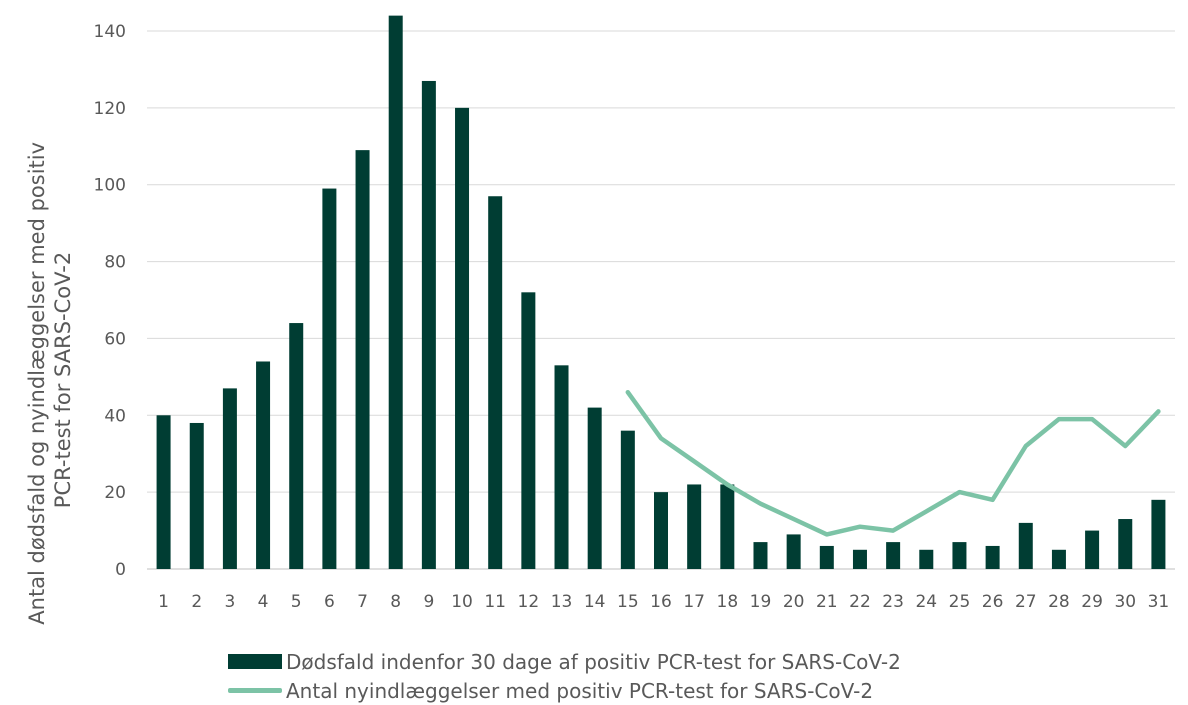  What do you see at coordinates (296, 602) in the screenshot?
I see `x-tick-label: 5` at bounding box center [296, 602].